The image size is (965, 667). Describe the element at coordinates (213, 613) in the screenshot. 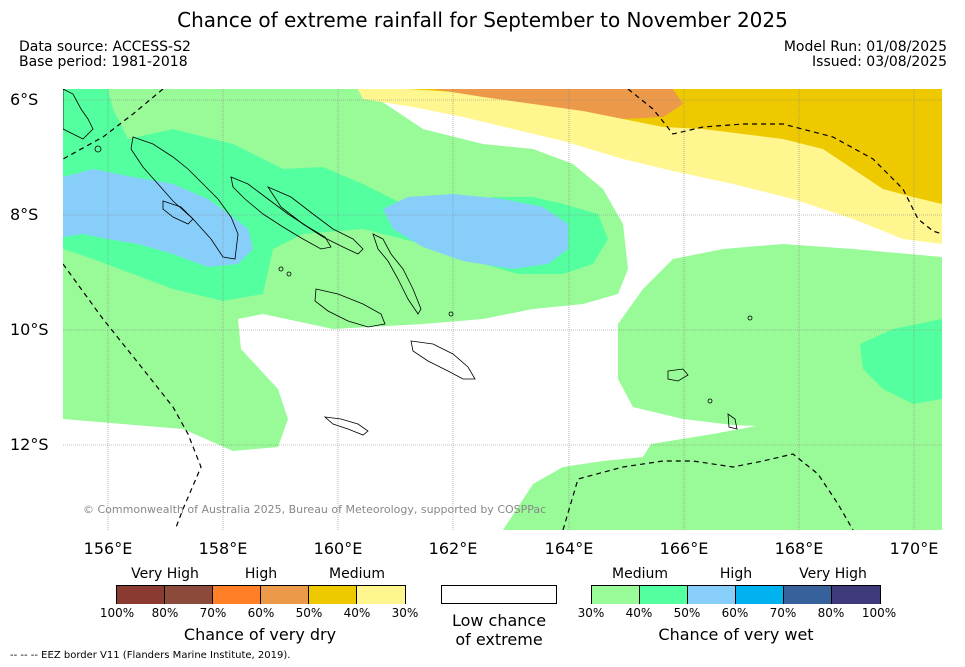

I see `dry-tick-70: 70%` at that location.